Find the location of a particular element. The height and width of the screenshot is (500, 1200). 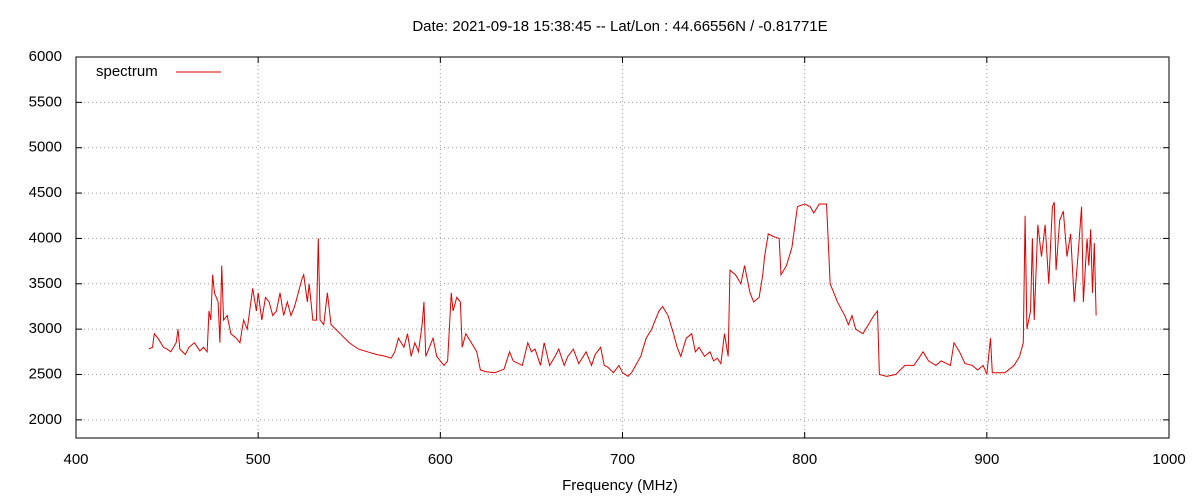

x-tick-label: 400 is located at coordinates (75, 459).